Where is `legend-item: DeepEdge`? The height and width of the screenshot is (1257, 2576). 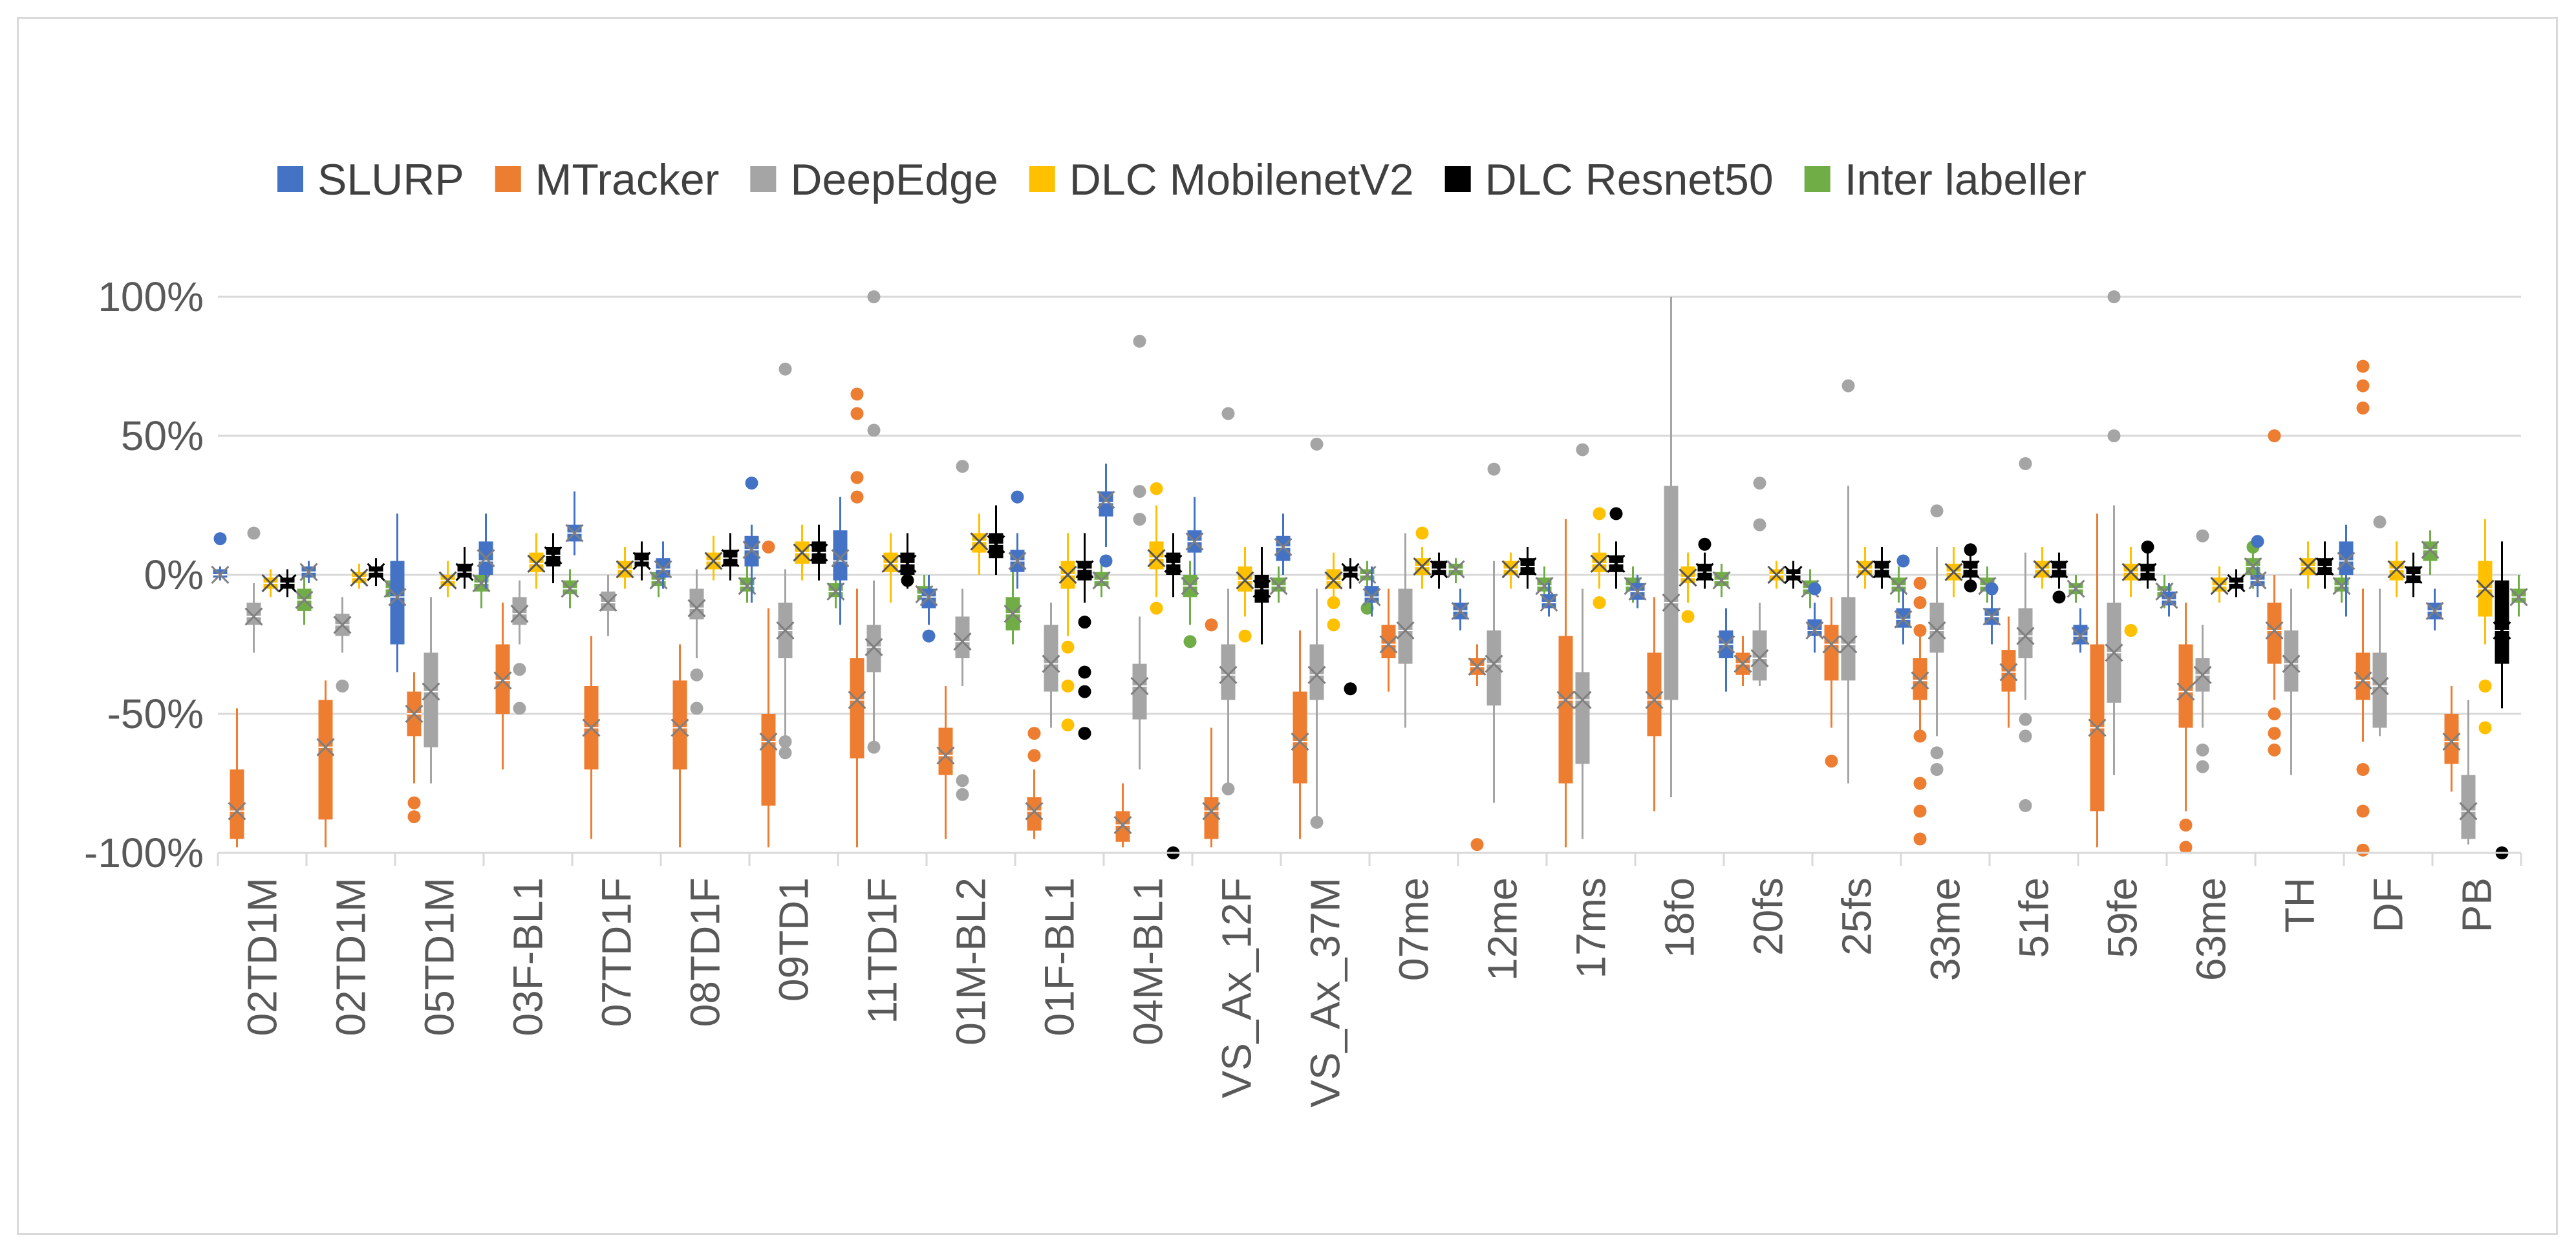
legend-item: DeepEdge is located at coordinates (874, 179).